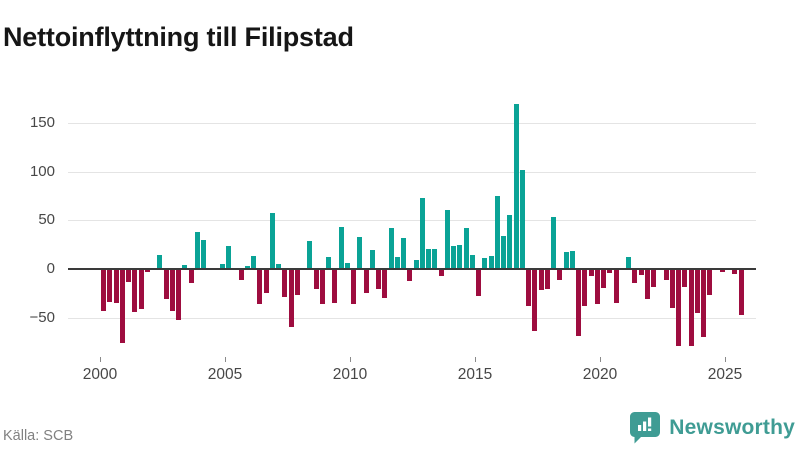 The height and width of the screenshot is (450, 800). What do you see at coordinates (46, 219) in the screenshot?
I see `y-axis-label: 50` at bounding box center [46, 219].